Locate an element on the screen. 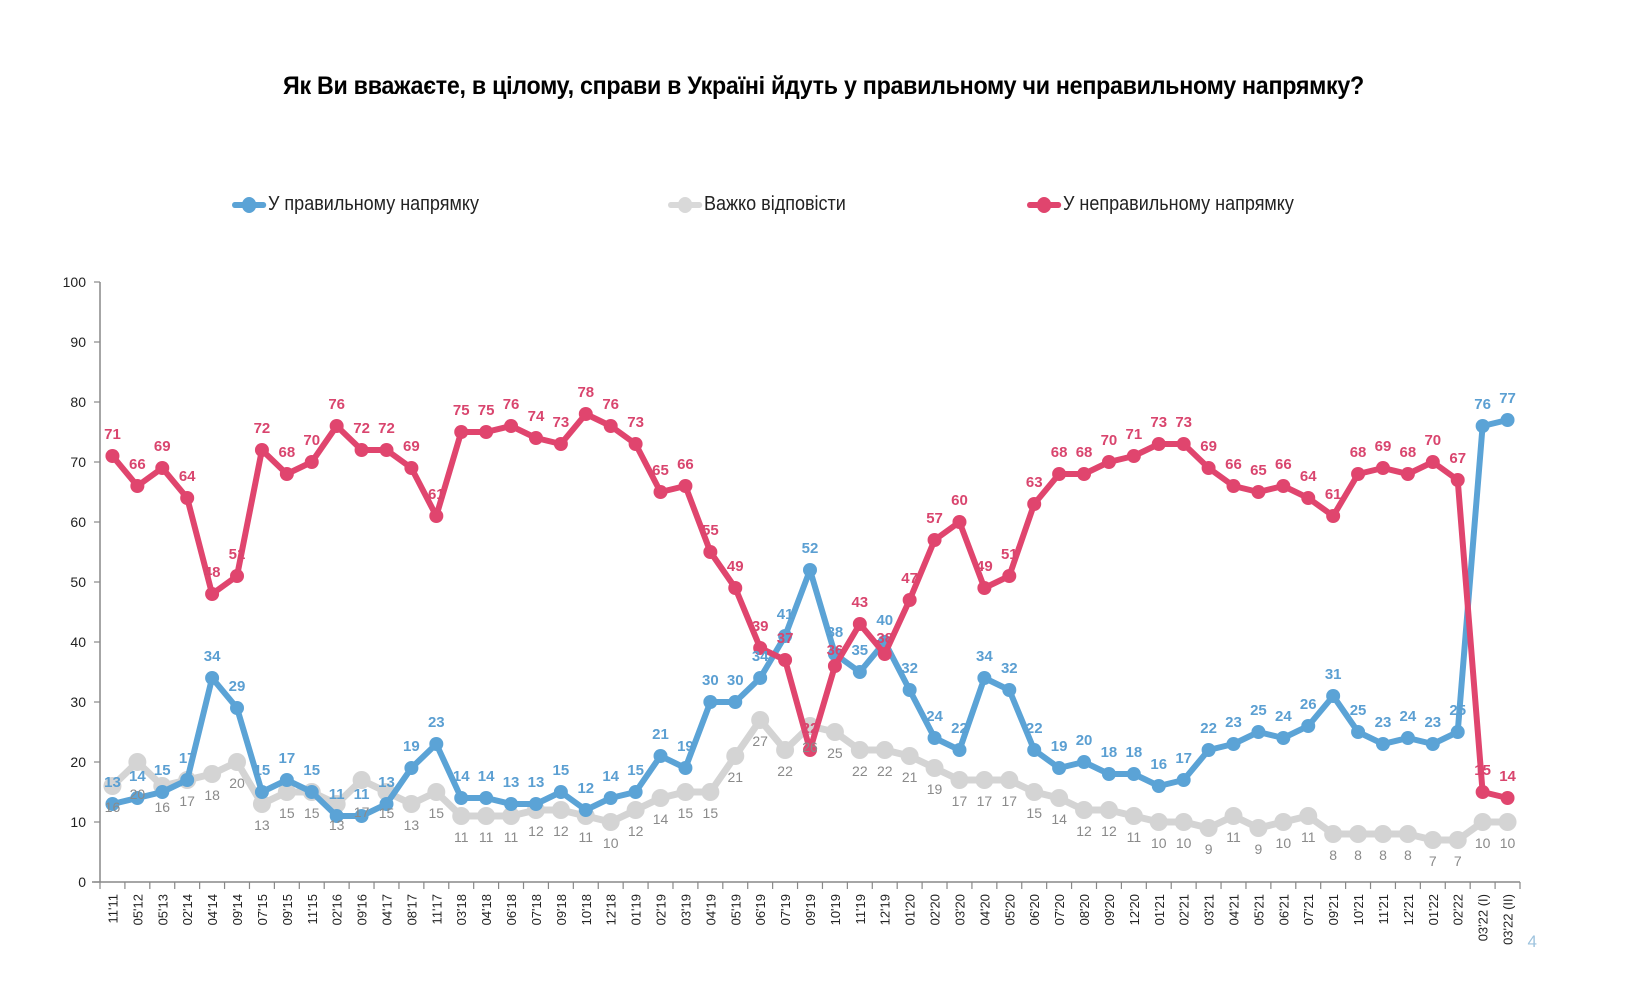 The height and width of the screenshot is (1004, 1647). data-label-hard-to-answer: 22 is located at coordinates (885, 771).